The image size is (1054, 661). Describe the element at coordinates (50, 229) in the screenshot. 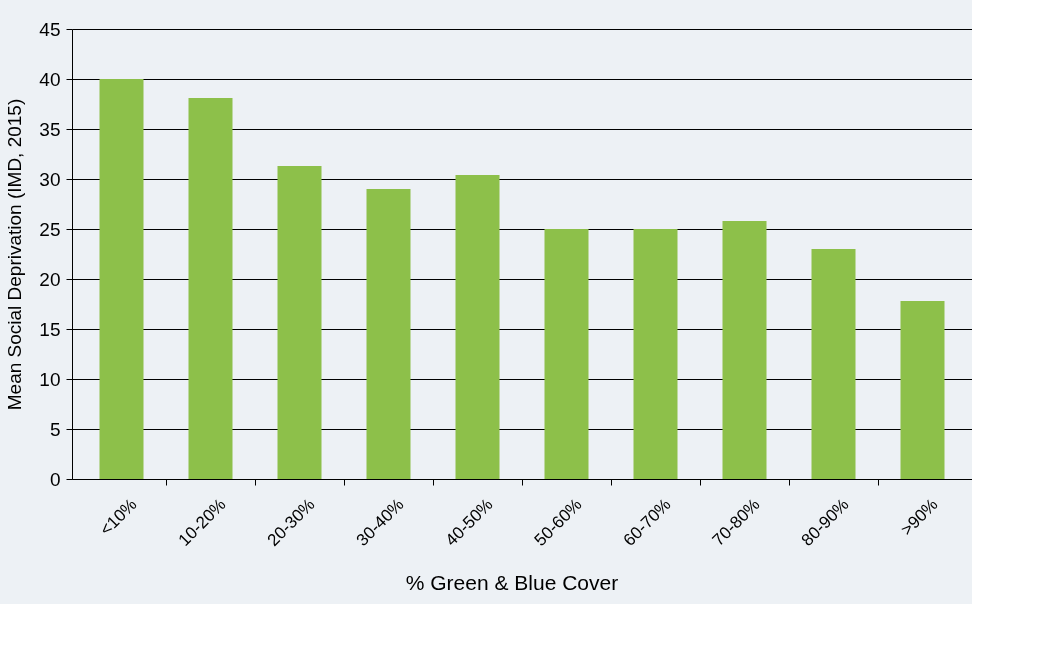

I see `y-tick-label: 25` at that location.